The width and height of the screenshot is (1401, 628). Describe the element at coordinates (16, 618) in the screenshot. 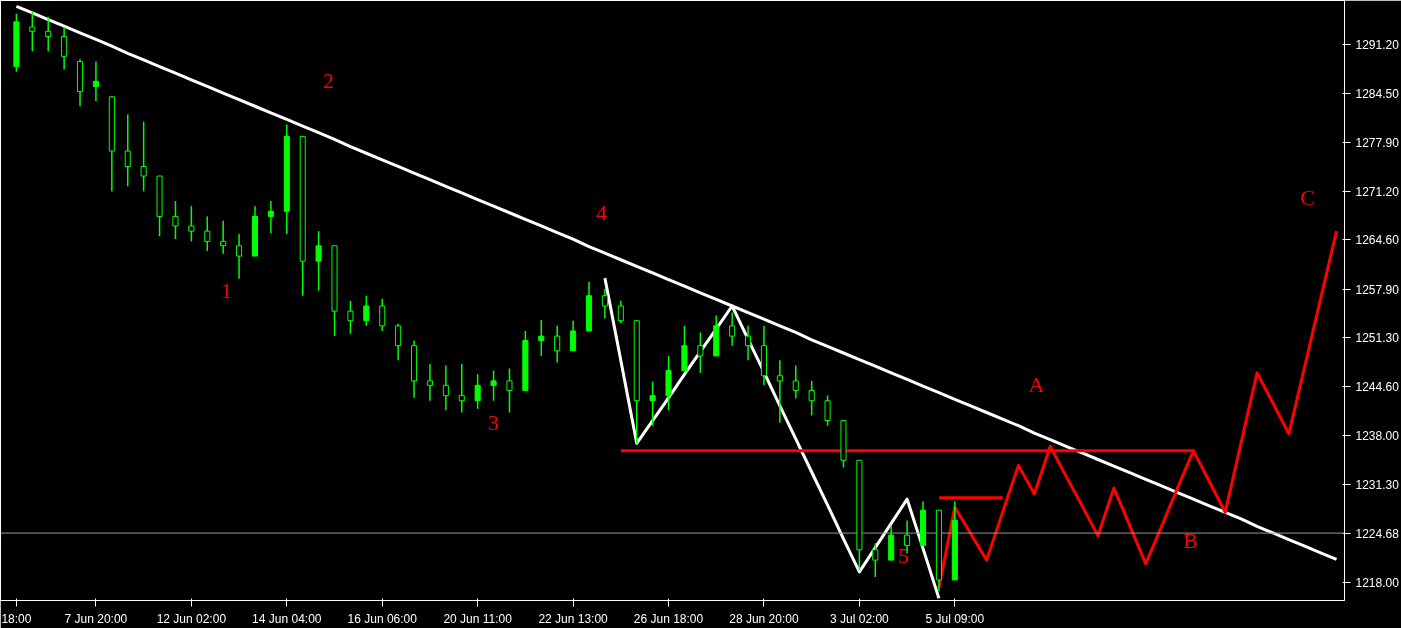

I see `x-tick-label: 18:00` at that location.